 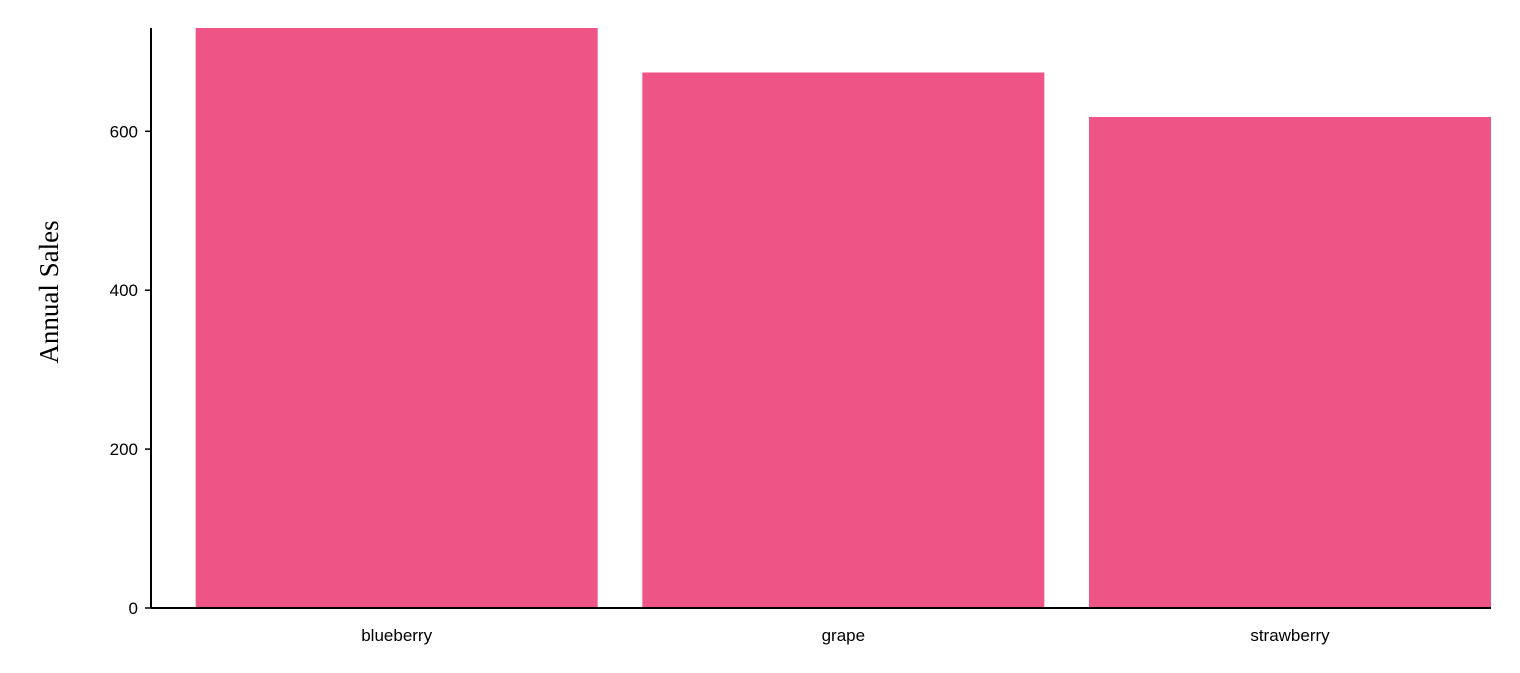 I want to click on y-tick-label-0: 0, so click(x=133, y=608).